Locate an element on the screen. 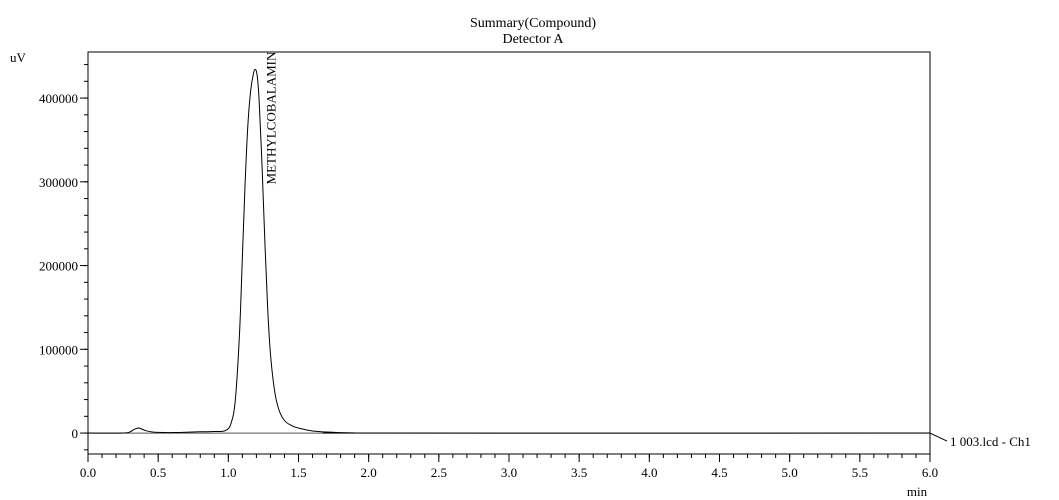 This screenshot has width=1059, height=500. chart-title: Summary(Compound) is located at coordinates (533, 23).